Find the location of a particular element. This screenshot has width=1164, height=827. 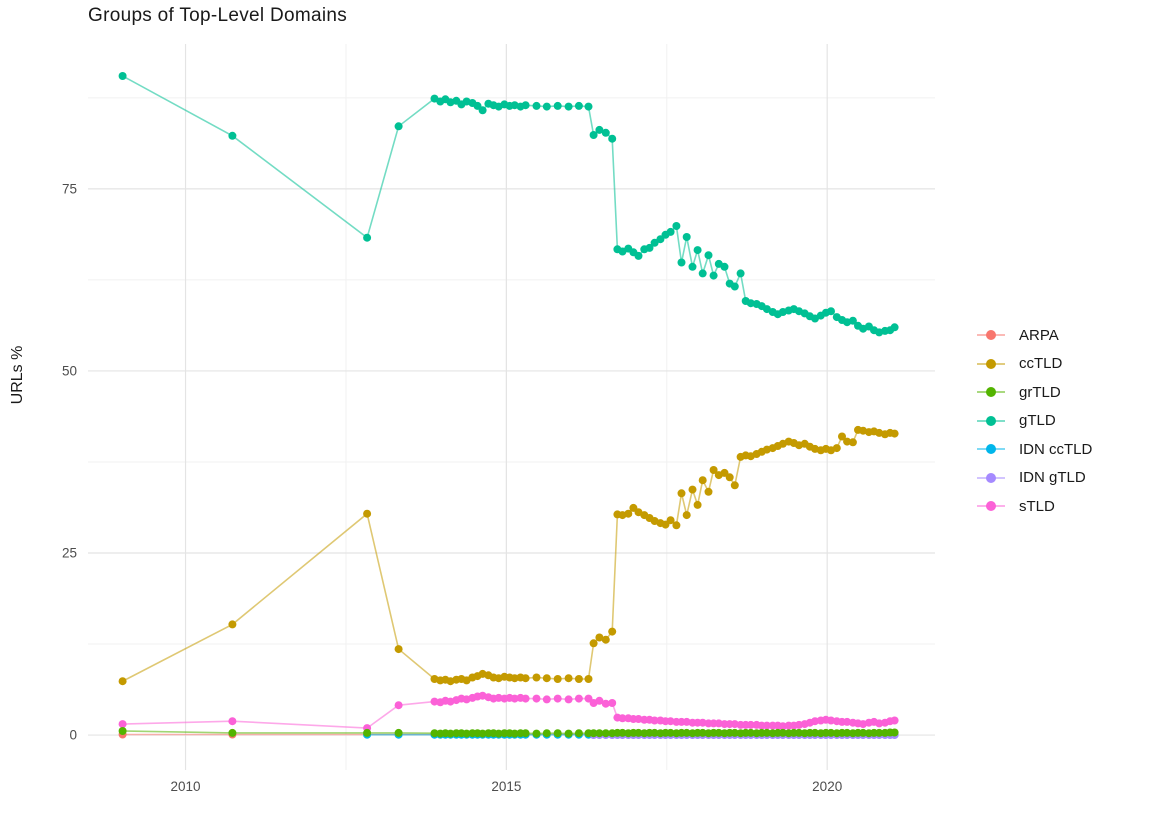

x-tick-label: 2010 is located at coordinates (186, 786).